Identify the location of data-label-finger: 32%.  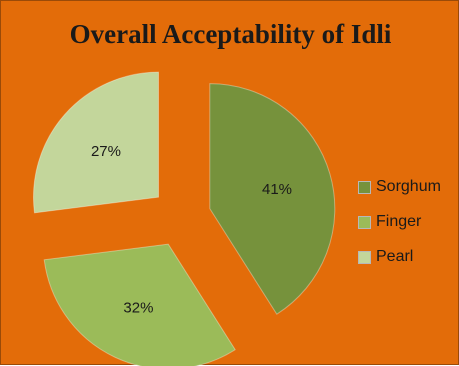
(138, 307).